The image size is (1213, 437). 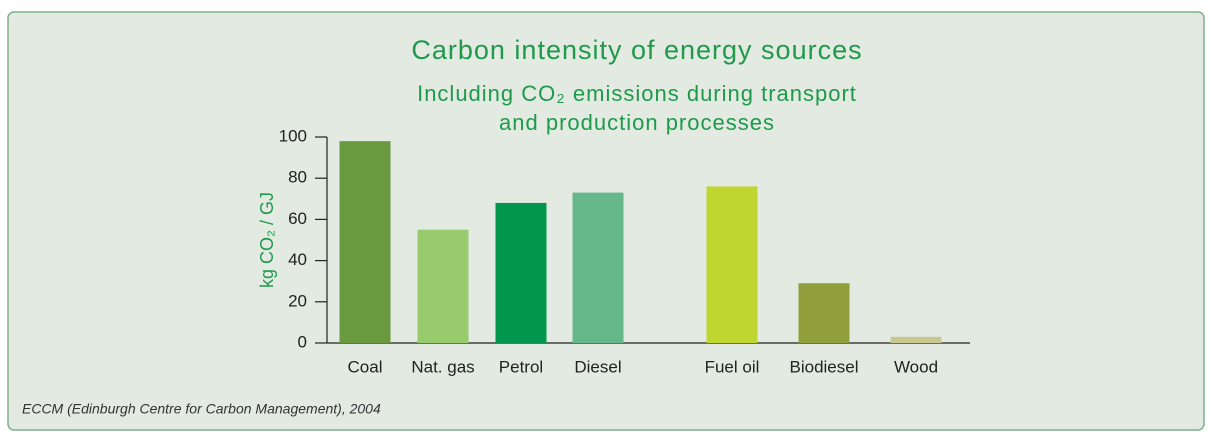 I want to click on x-tick-label: Diesel, so click(x=597, y=366).